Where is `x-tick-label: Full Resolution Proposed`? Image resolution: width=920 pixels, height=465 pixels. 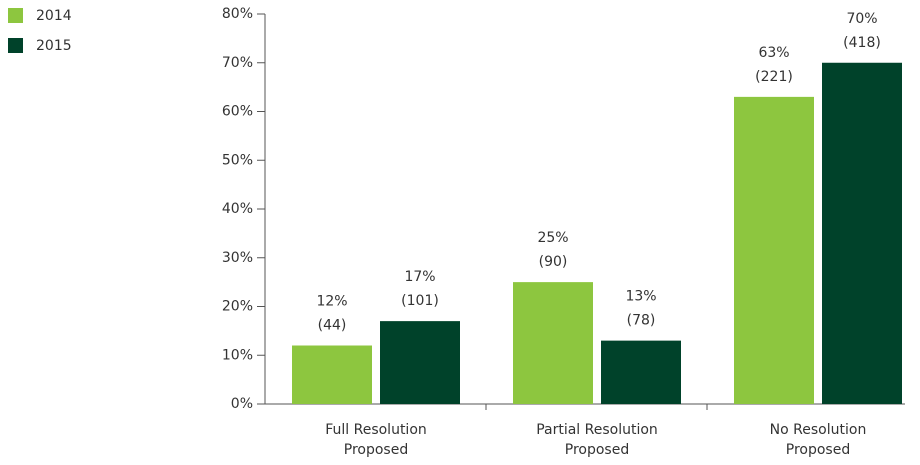 x-tick-label: Full Resolution Proposed is located at coordinates (376, 440).